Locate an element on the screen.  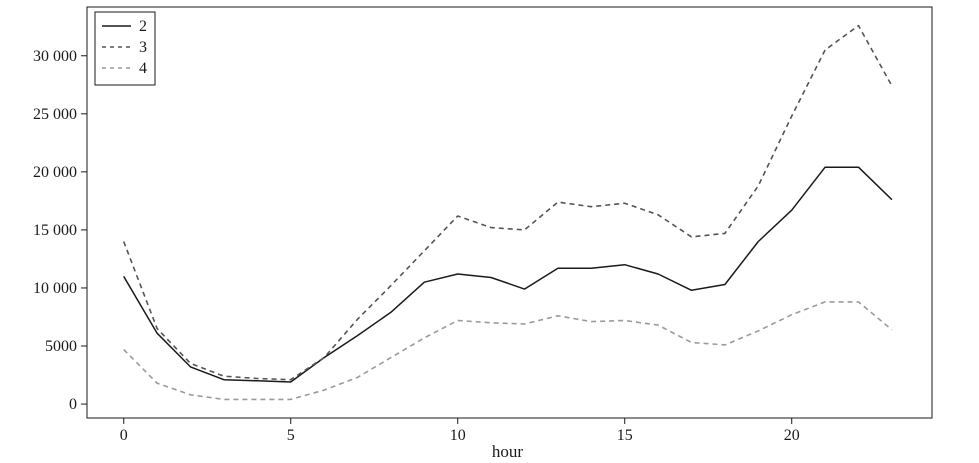
y-tick-label: 30 000 is located at coordinates (55, 56).